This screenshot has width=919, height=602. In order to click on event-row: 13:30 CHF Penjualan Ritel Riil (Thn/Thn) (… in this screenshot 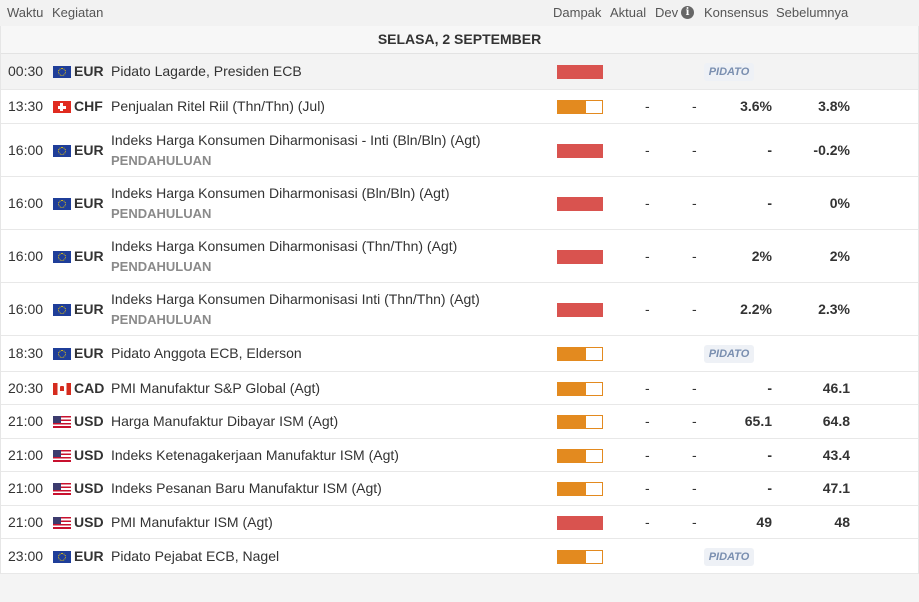, I will do `click(459, 107)`.